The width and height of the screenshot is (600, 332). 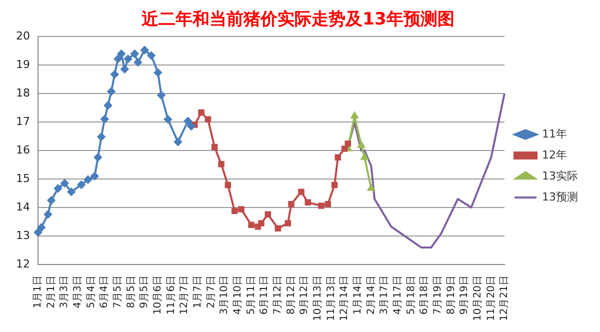 I want to click on x-tick-label: 11月13日, so click(x=331, y=299).